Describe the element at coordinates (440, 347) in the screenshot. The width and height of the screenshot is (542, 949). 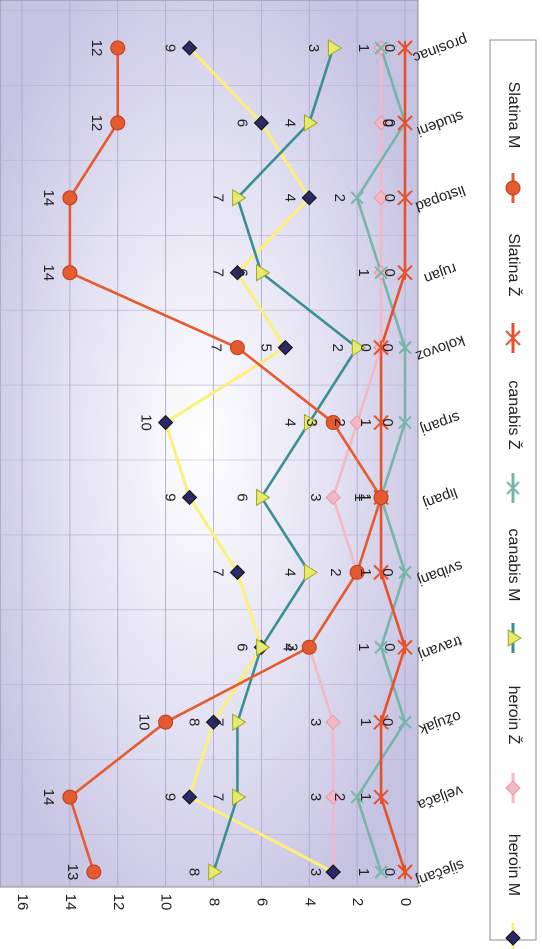
I see `category-label: kolovoz` at that location.